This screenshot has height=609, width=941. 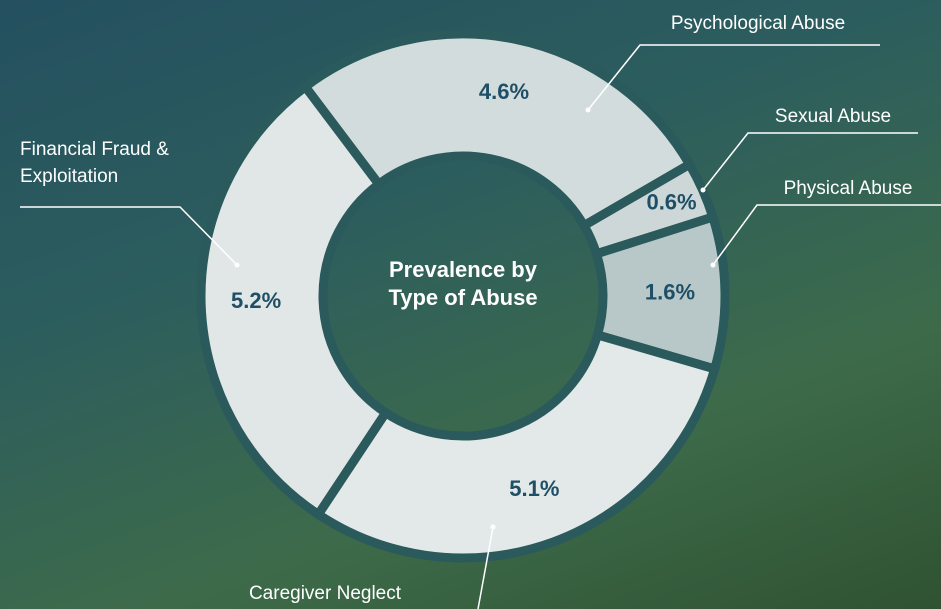 What do you see at coordinates (94, 163) in the screenshot?
I see `category-label: Financial Fraud & Exploitation` at bounding box center [94, 163].